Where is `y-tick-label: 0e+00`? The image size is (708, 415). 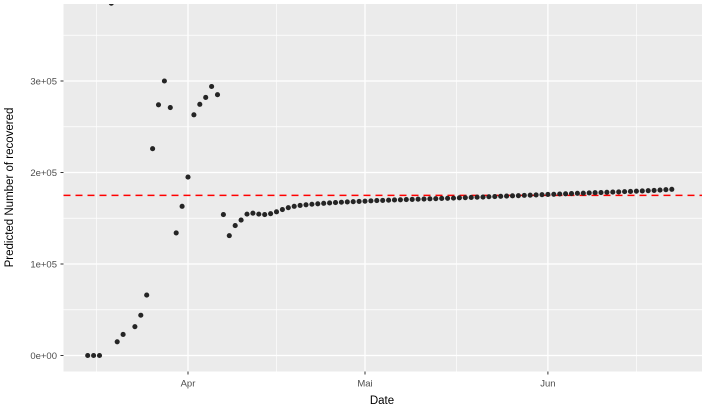
y-tick-label: 0e+00 is located at coordinates (43, 356).